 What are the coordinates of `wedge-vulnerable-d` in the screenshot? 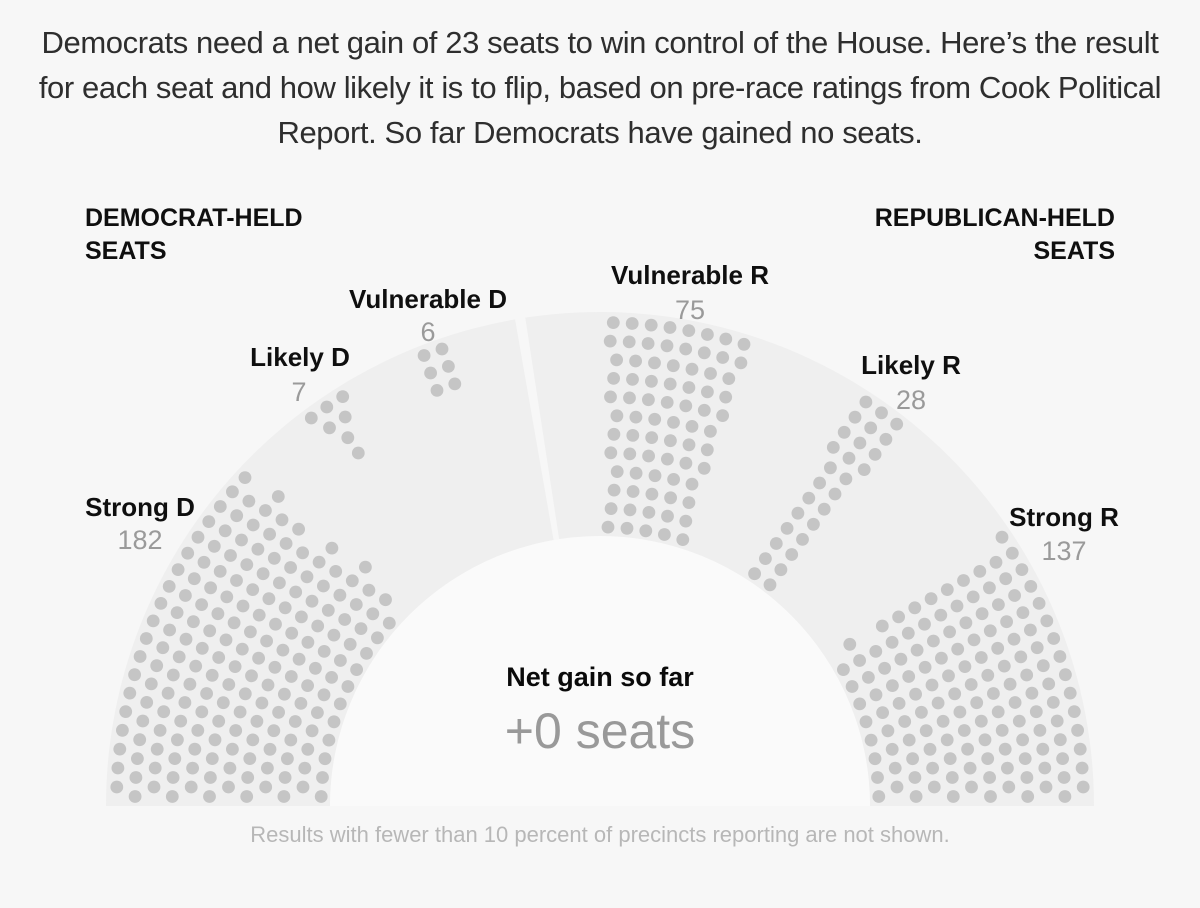 It's located at (439, 369).